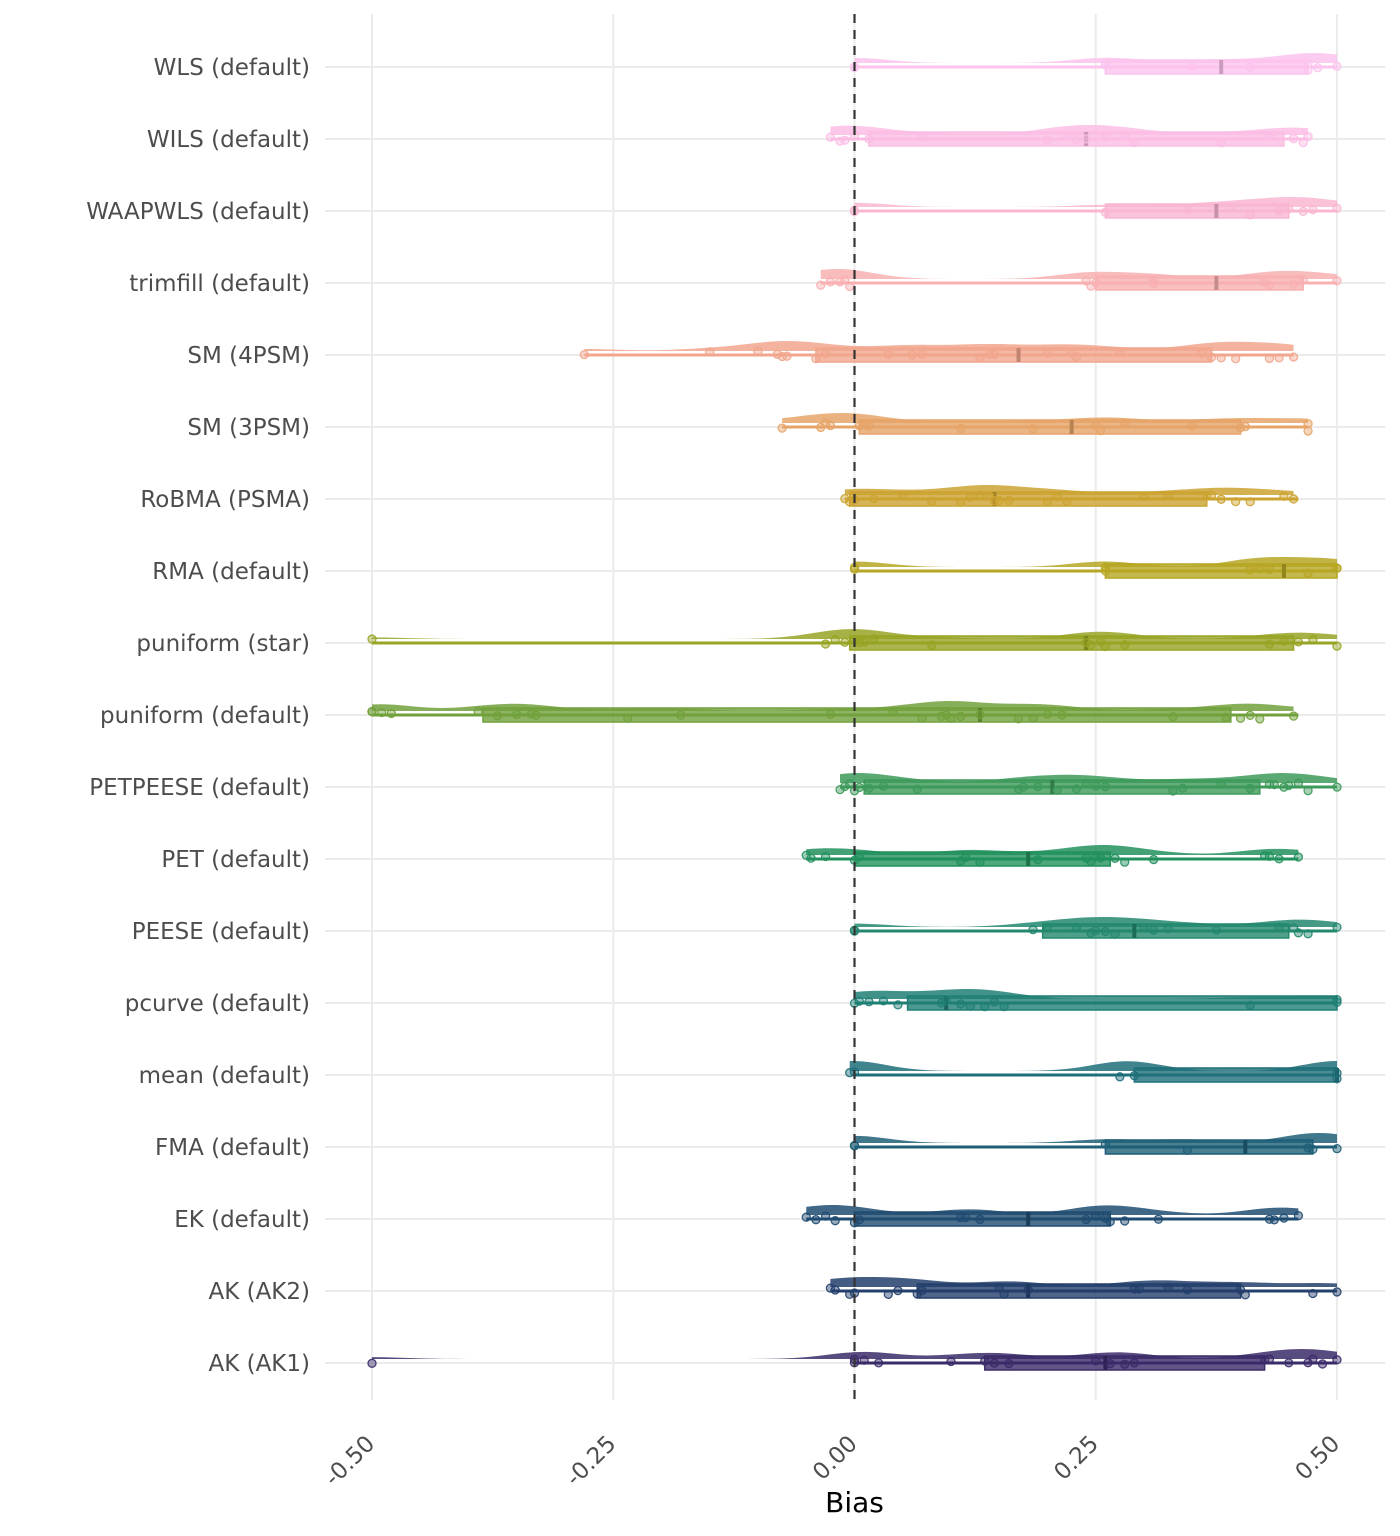 The width and height of the screenshot is (1400, 1536). What do you see at coordinates (223, 644) in the screenshot?
I see `y-axis-label: puniform (star)` at bounding box center [223, 644].